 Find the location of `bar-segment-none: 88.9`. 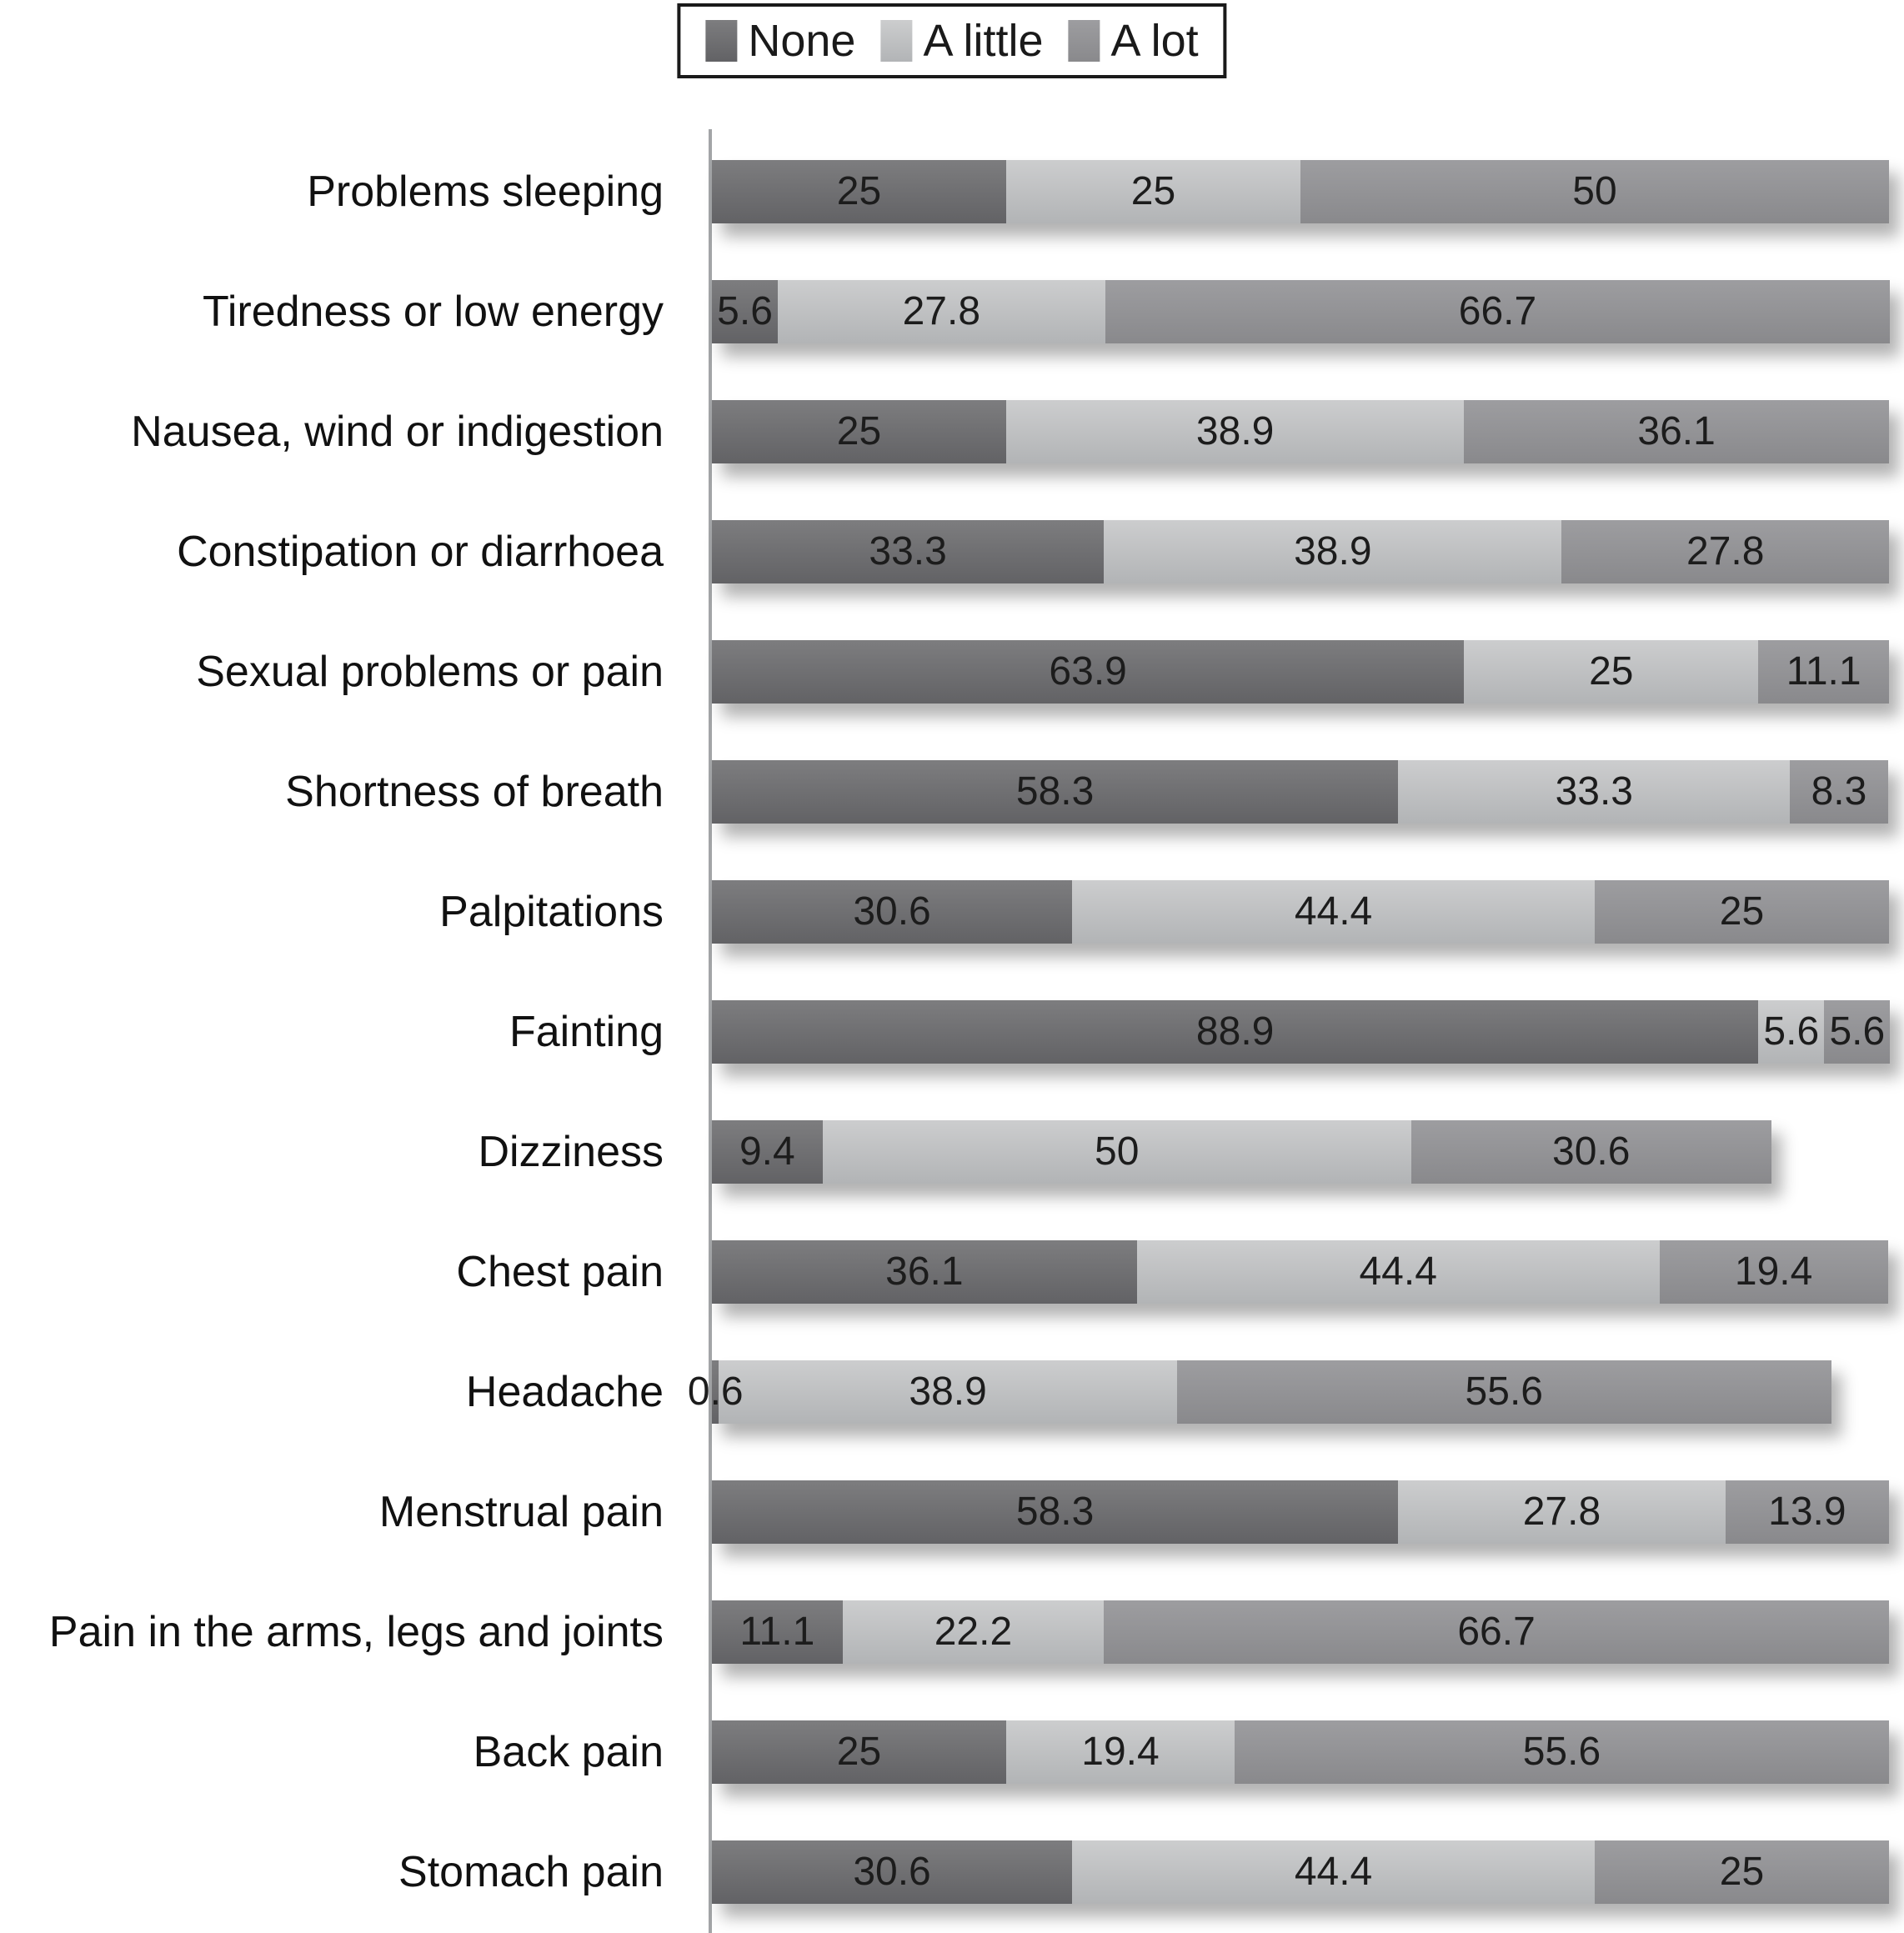

bar-segment-none: 88.9 is located at coordinates (1235, 1032).